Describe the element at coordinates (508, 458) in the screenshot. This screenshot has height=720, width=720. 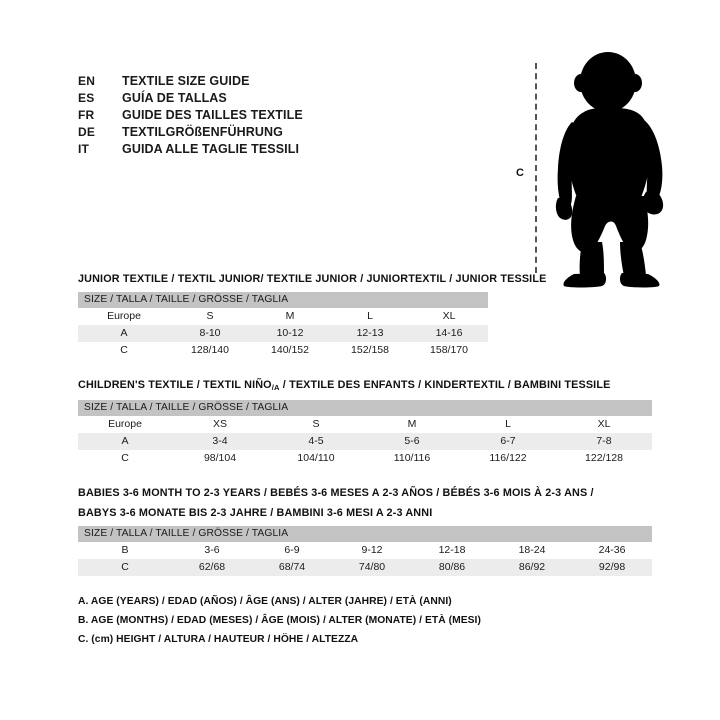
I see `cell: 116/122` at that location.